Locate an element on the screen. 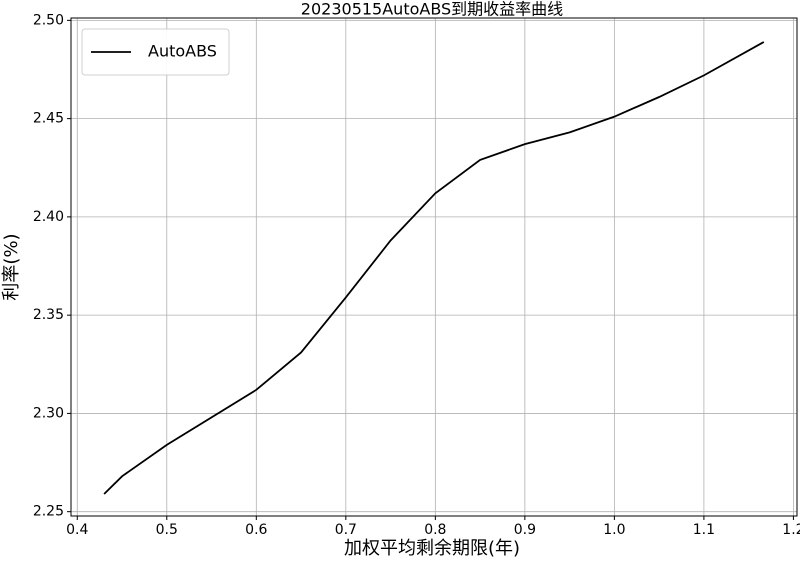  x-tick-label: 1.0 is located at coordinates (614, 530).